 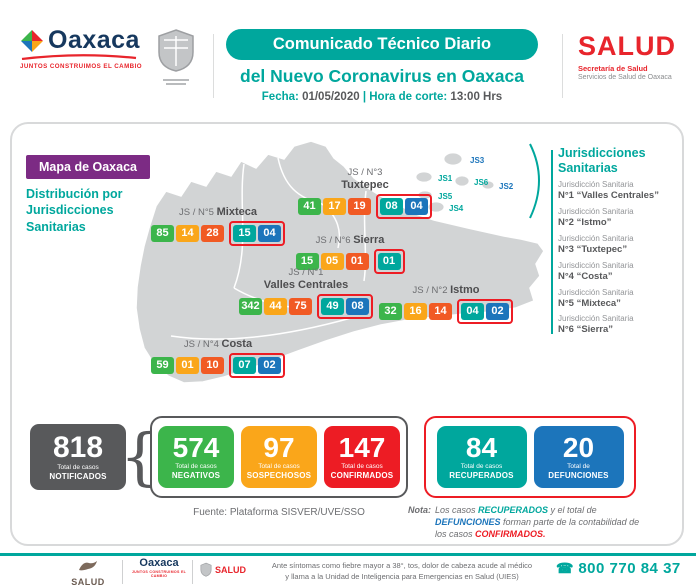 What do you see at coordinates (445, 196) in the screenshot?
I see `island-label-js5: JS5` at bounding box center [445, 196].